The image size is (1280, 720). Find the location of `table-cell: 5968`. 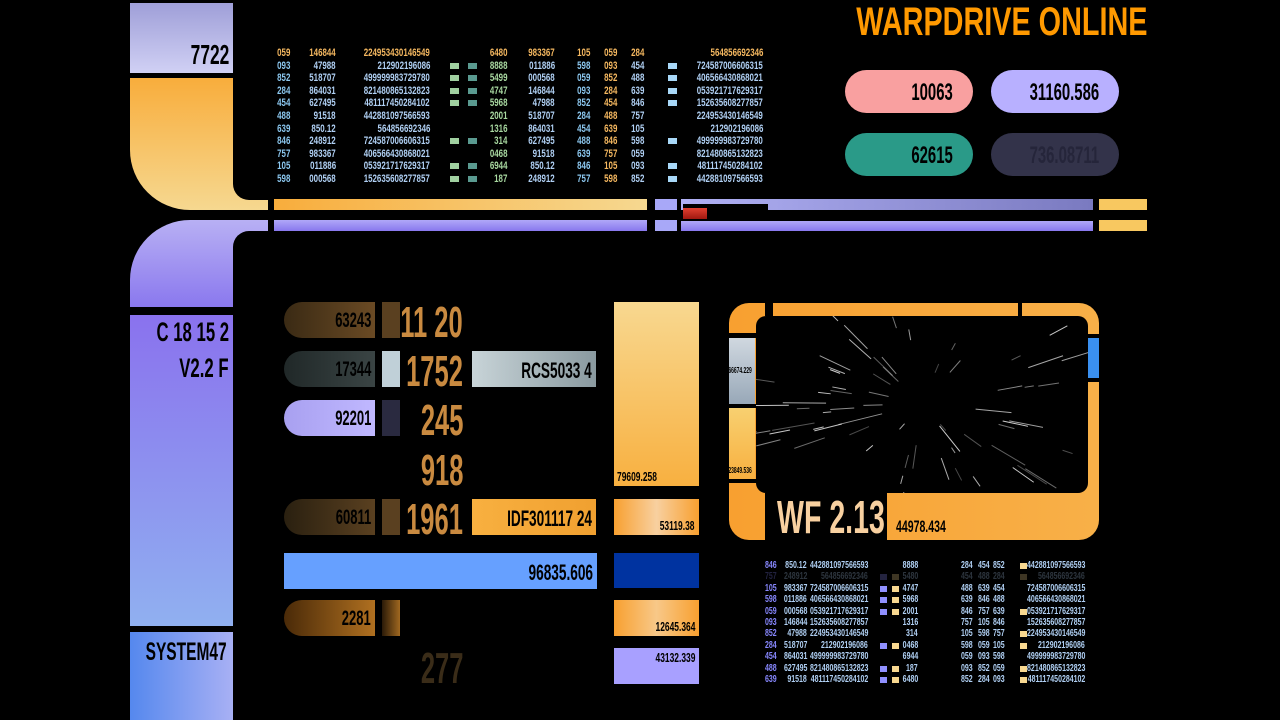

table-cell: 5968 is located at coordinates (498, 103).